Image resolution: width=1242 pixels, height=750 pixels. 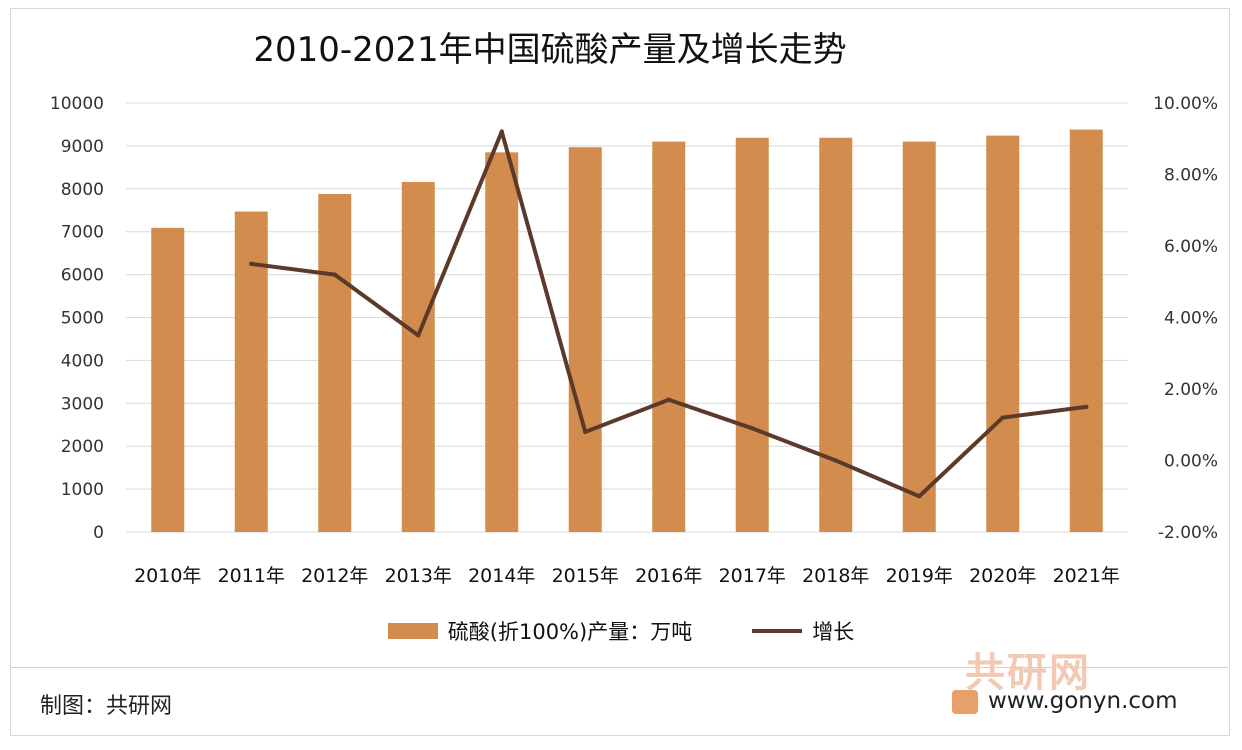 What do you see at coordinates (1191, 462) in the screenshot?
I see `y-right-tick-label: 0.00%` at bounding box center [1191, 462].